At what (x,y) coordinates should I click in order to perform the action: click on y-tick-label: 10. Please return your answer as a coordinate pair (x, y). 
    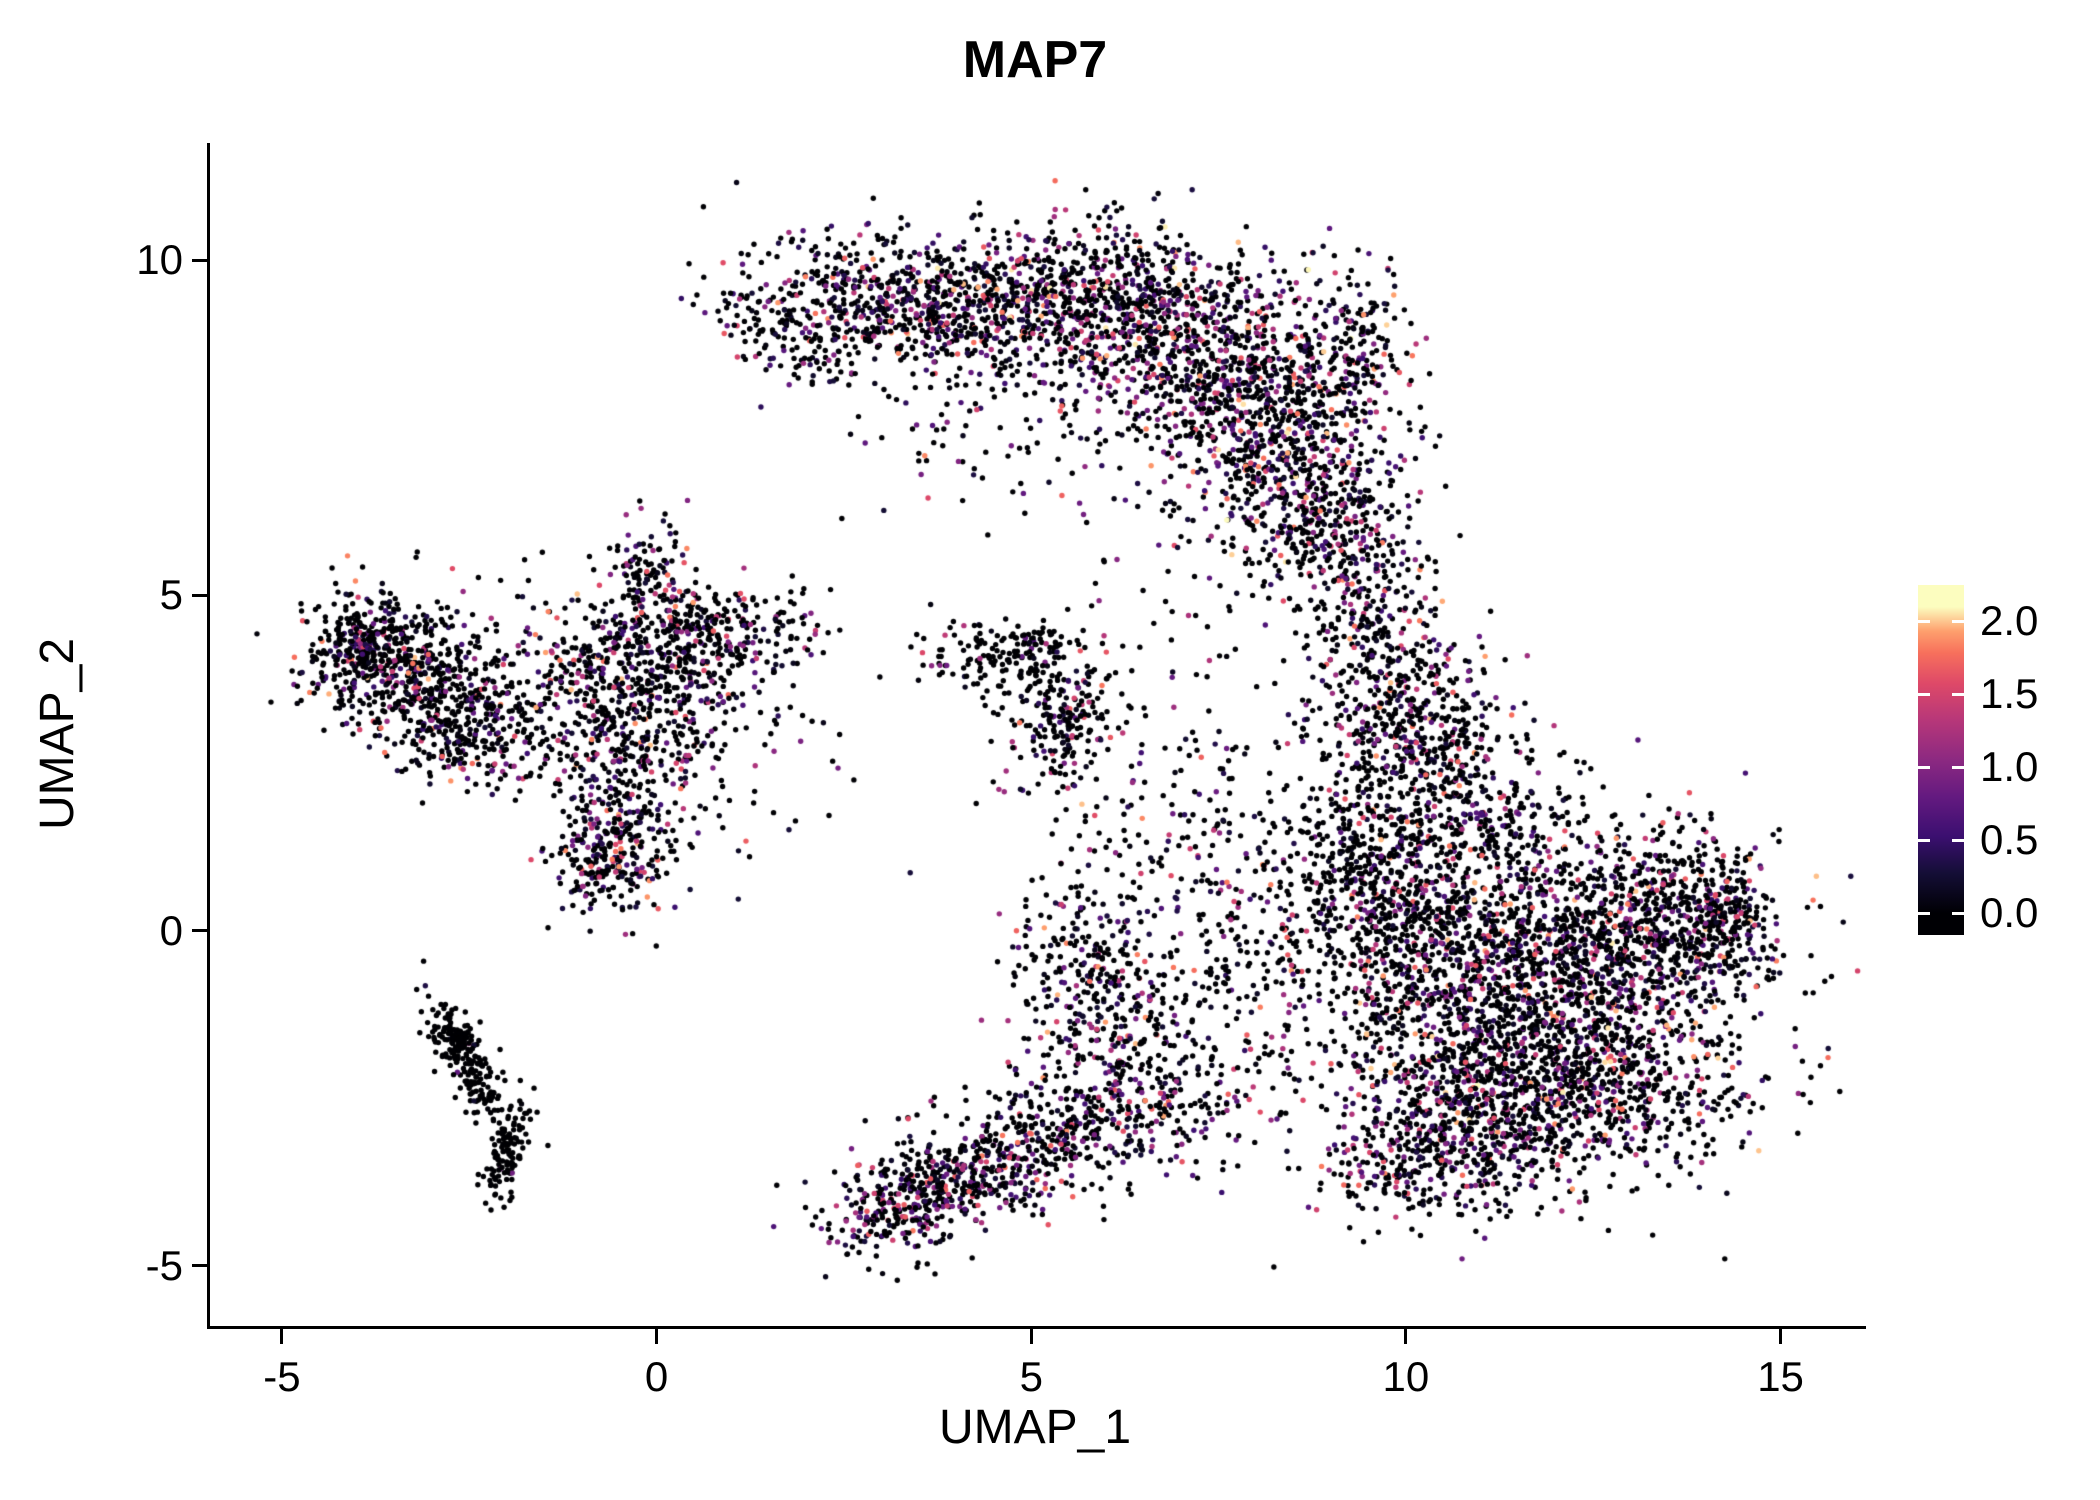
    Looking at the image, I should click on (159, 260).